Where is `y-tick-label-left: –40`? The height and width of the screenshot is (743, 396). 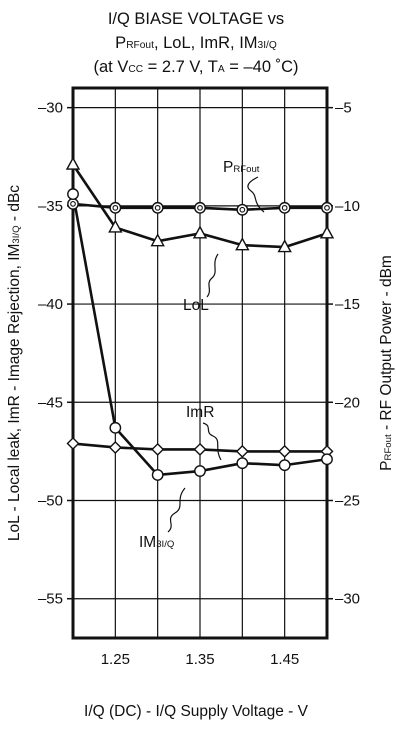
y-tick-label-left: –40 is located at coordinates (50, 304).